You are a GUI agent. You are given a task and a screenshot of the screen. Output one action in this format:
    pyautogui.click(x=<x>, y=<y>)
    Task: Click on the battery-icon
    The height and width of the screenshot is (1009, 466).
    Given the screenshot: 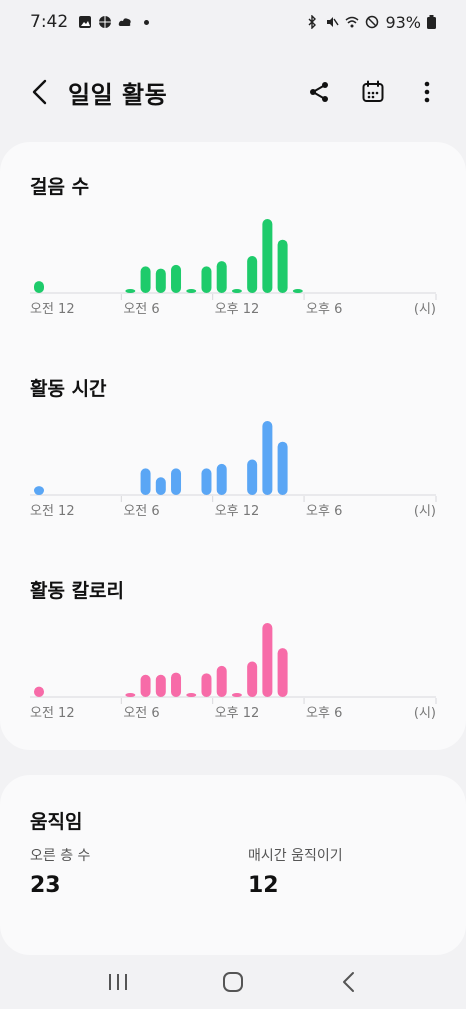 What is the action you would take?
    pyautogui.click(x=431, y=22)
    